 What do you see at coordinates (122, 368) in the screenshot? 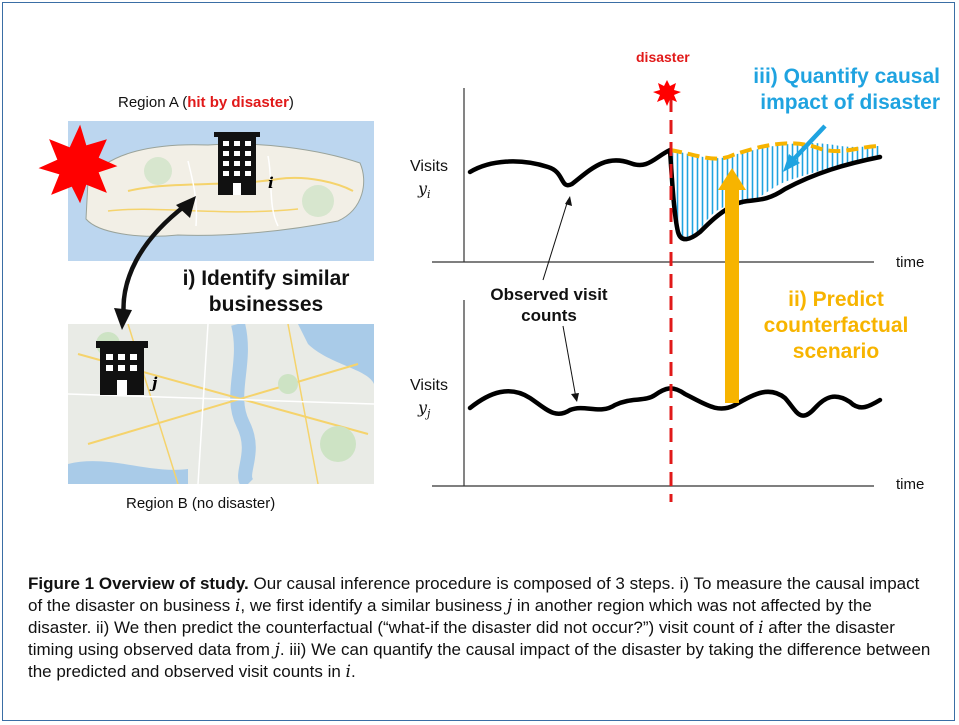
I see `building-j-icon` at bounding box center [122, 368].